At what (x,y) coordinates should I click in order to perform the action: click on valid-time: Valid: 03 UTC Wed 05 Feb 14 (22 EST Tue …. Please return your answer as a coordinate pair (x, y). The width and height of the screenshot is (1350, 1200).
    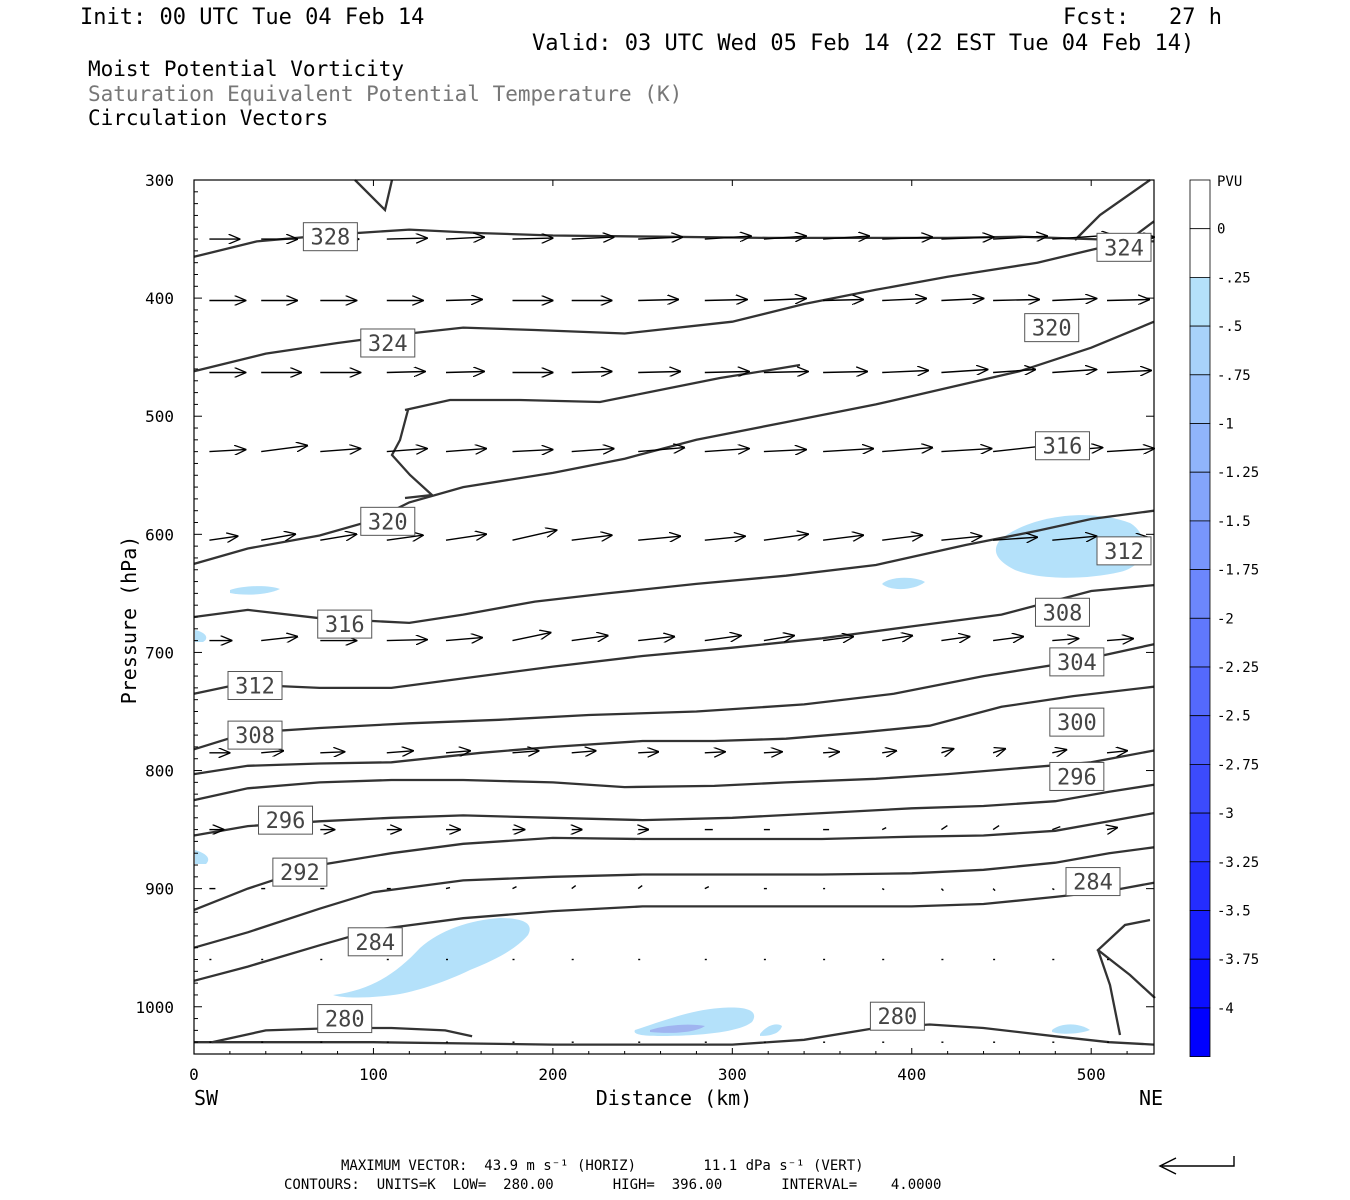
    Looking at the image, I should click on (863, 43).